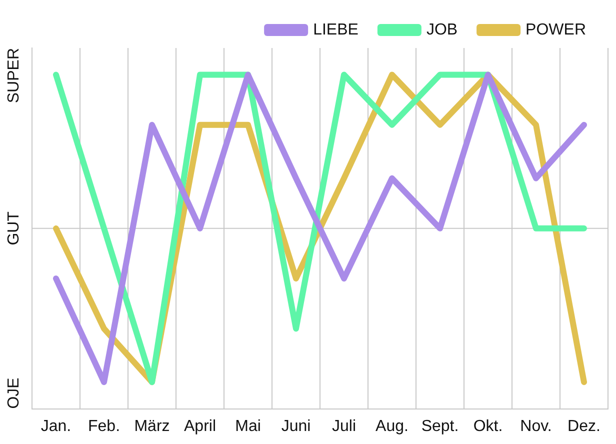  I want to click on x-tick-label: Mai, so click(248, 426).